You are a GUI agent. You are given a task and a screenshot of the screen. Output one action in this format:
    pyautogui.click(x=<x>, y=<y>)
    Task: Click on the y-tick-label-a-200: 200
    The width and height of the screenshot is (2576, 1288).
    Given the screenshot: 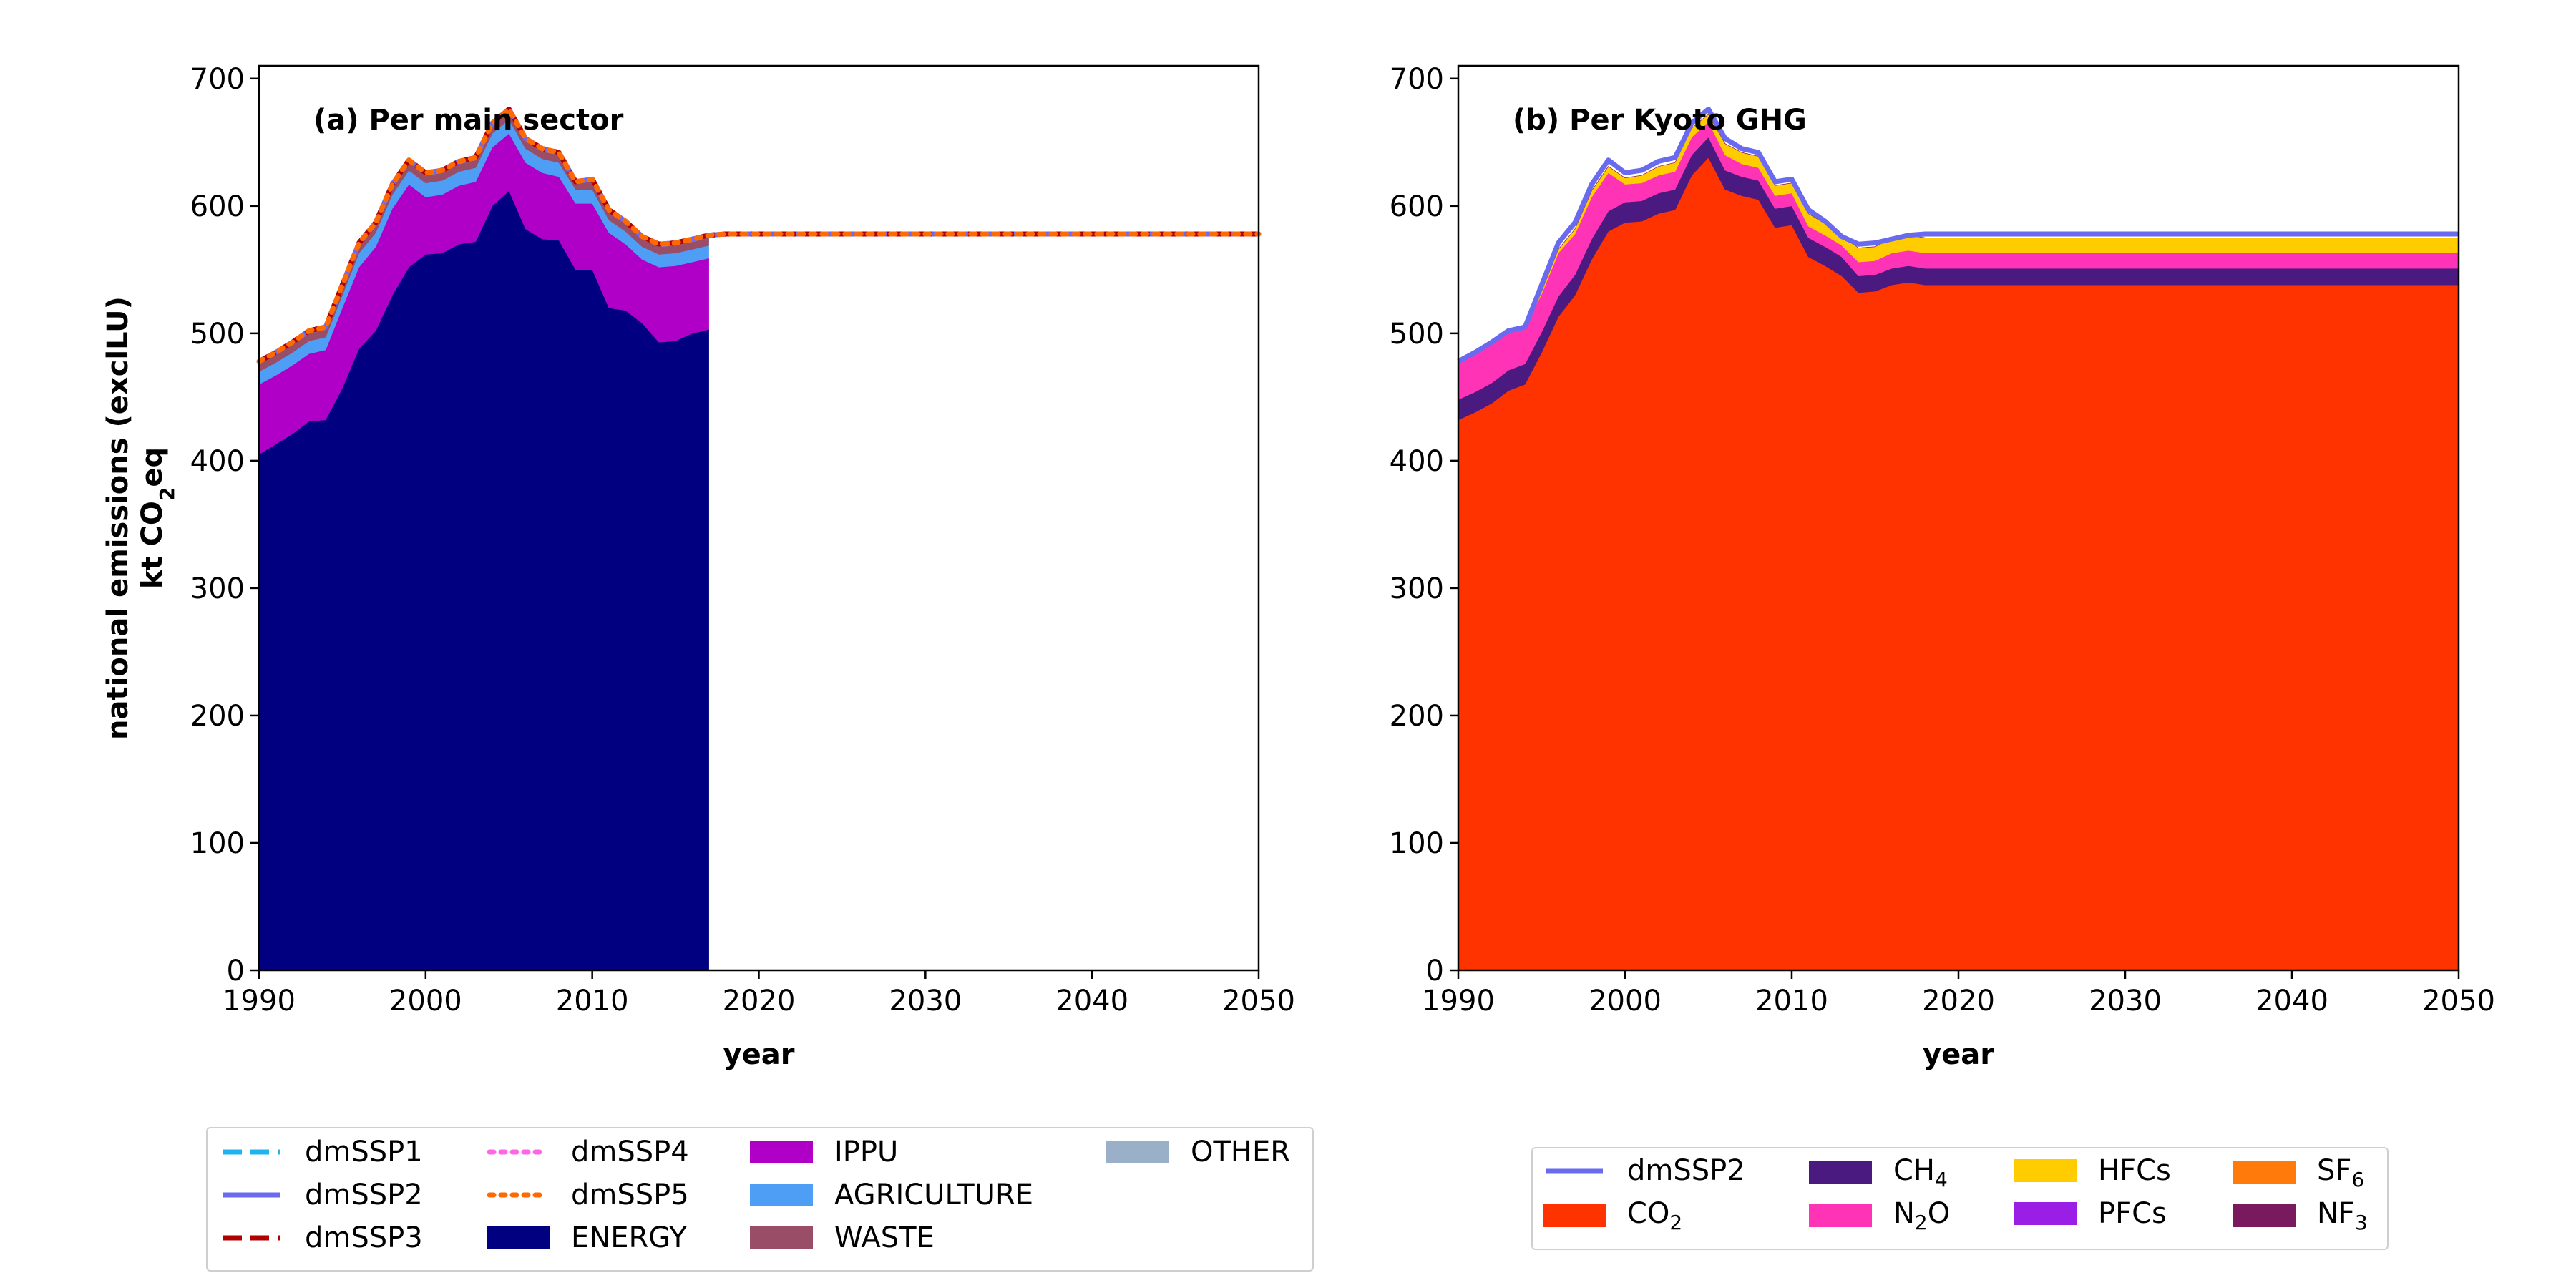 What is the action you would take?
    pyautogui.click(x=217, y=716)
    